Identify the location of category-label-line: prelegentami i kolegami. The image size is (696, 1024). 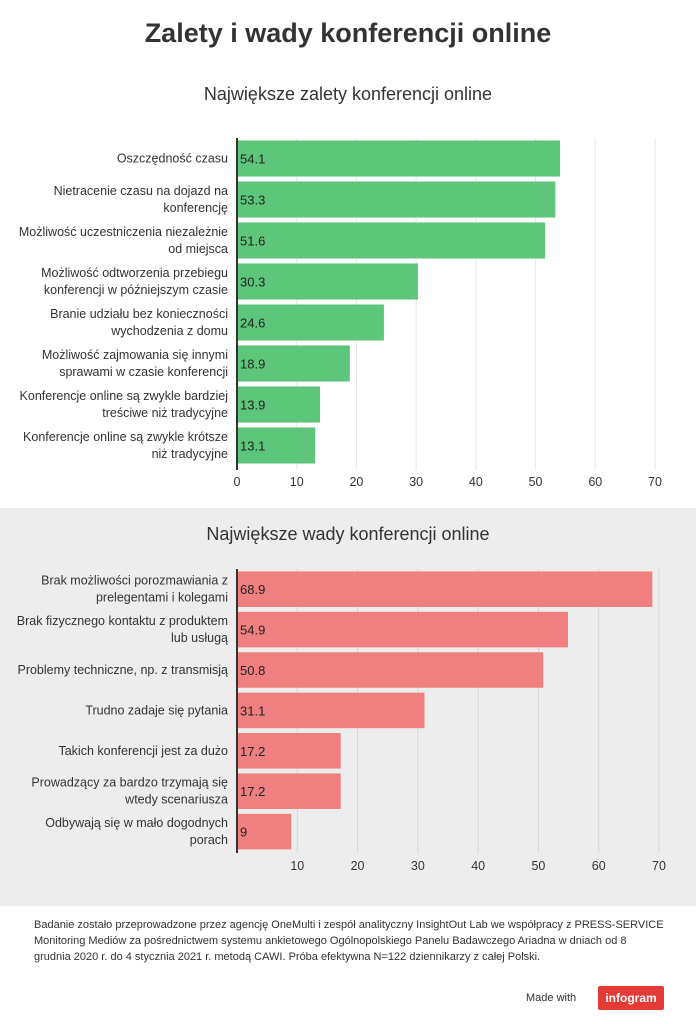
(162, 598).